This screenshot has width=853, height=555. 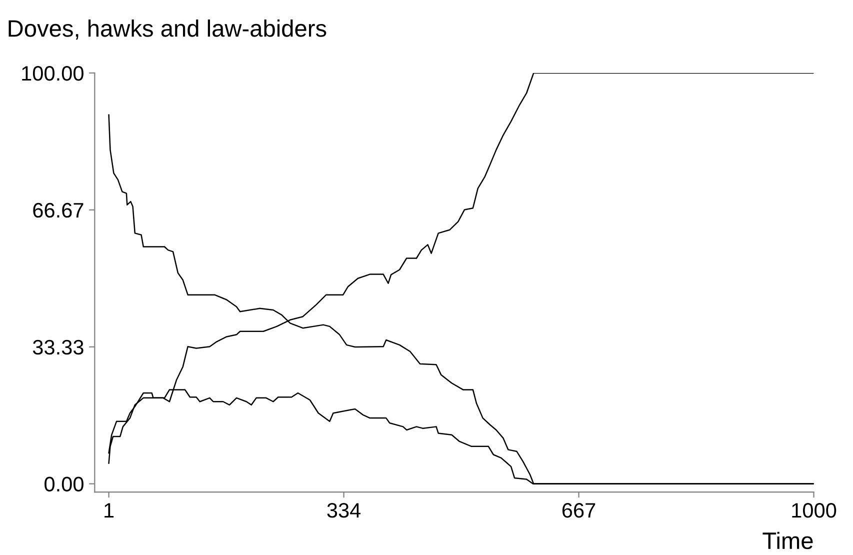 I want to click on y-tick-label: 100.00, so click(x=53, y=73).